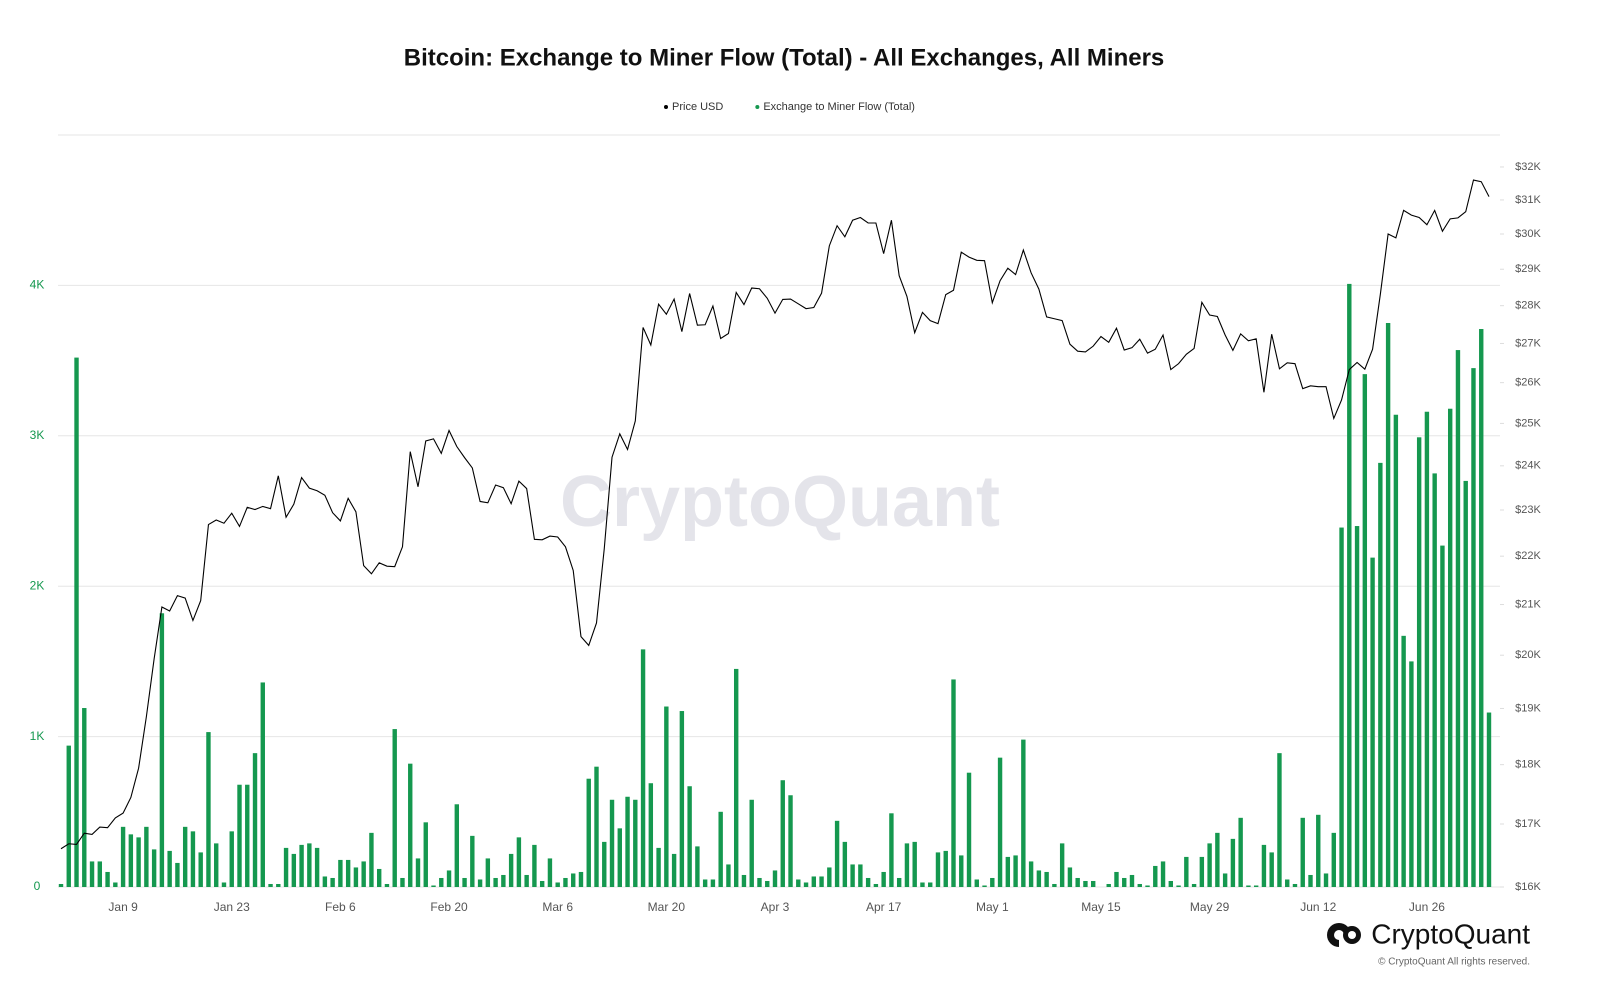 This screenshot has width=1600, height=1008. What do you see at coordinates (1528, 466) in the screenshot?
I see `y2-tick-label: $24K` at bounding box center [1528, 466].